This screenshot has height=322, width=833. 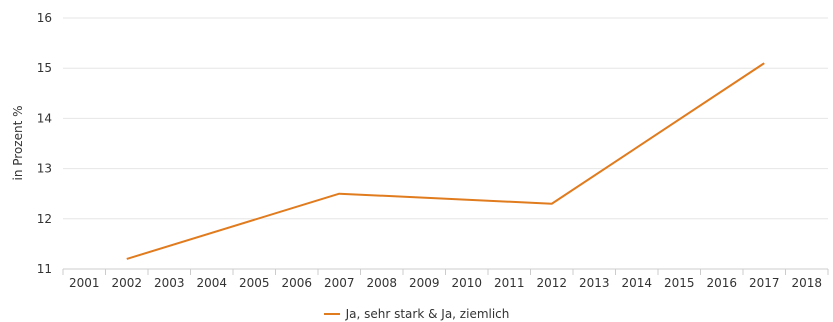 I want to click on y-axis-ticks: 11 12 13 14 15 16, so click(x=44, y=143).